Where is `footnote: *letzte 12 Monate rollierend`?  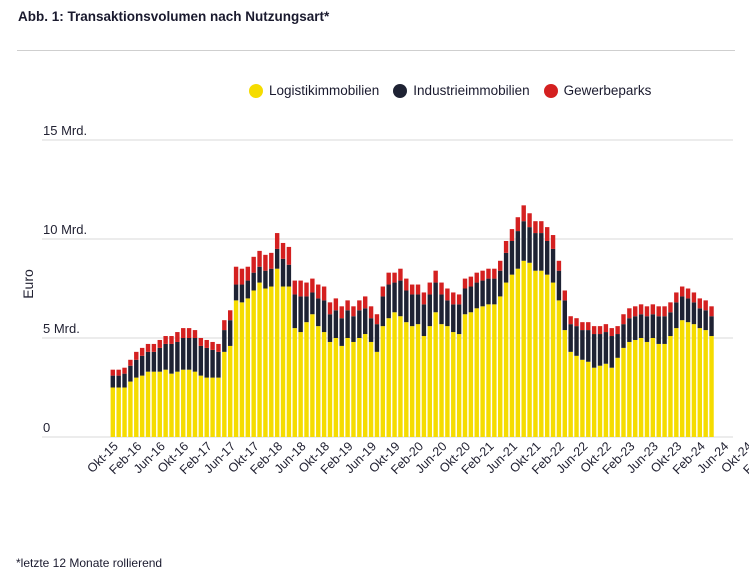 footnote: *letzte 12 Monate rollierend is located at coordinates (89, 563).